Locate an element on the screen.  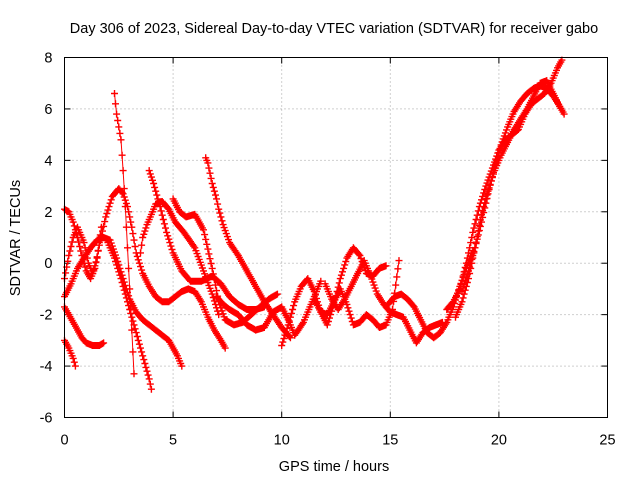
y-tick-label: 6 is located at coordinates (48, 110).